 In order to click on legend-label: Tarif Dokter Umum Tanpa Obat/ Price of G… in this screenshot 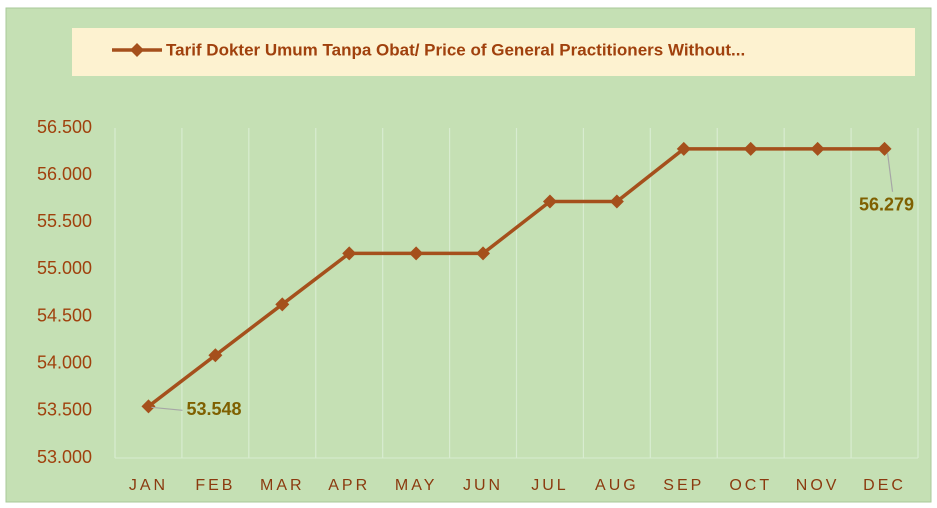, I will do `click(455, 49)`.